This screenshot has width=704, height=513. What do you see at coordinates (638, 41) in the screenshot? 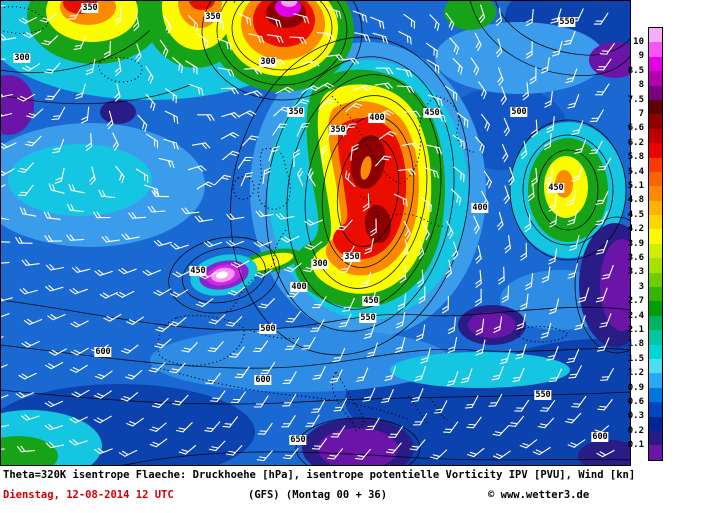
I see `colorbar-tick-label: 10` at bounding box center [638, 41].